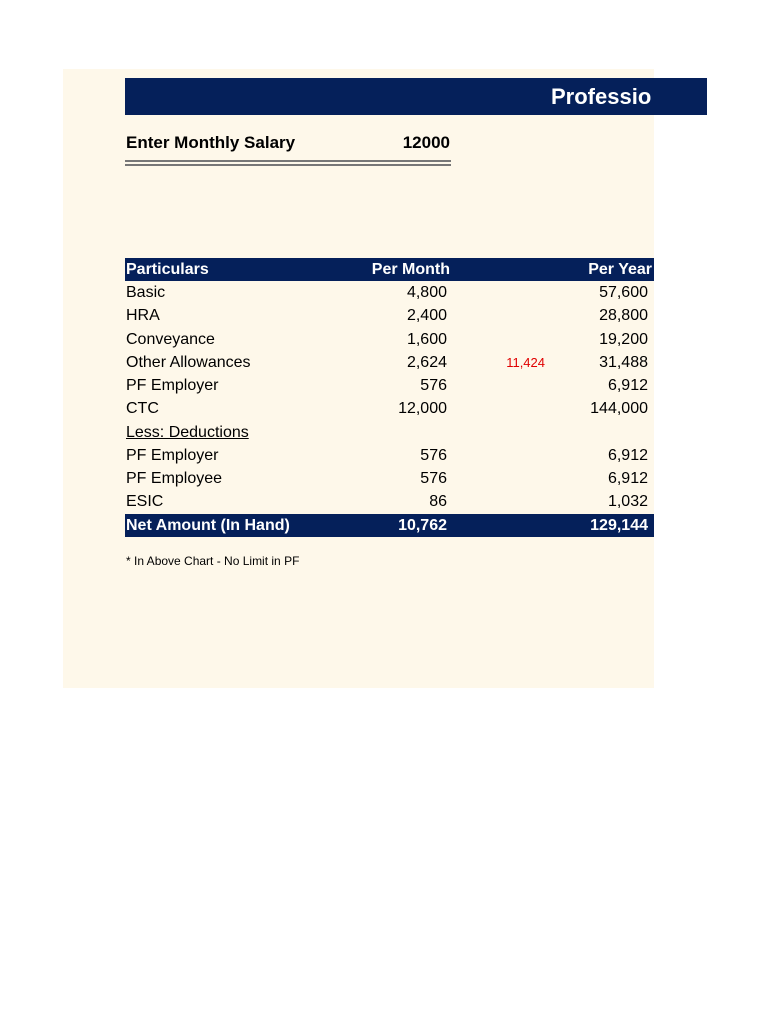  Describe the element at coordinates (623, 339) in the screenshot. I see `per-year: 19,200` at that location.